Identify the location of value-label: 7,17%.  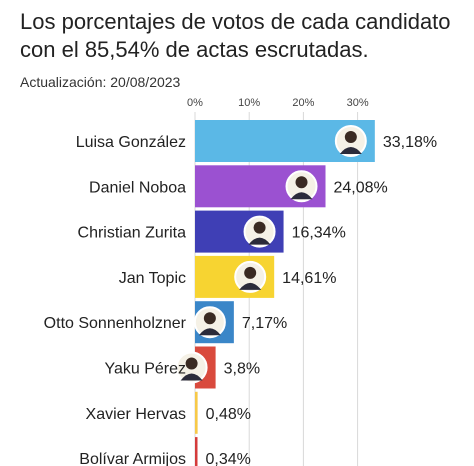
(264, 323).